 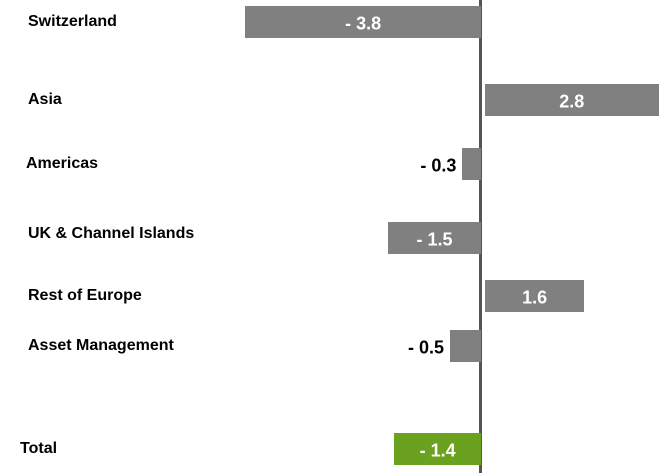 What do you see at coordinates (72, 21) in the screenshot?
I see `category-label: Switzerland` at bounding box center [72, 21].